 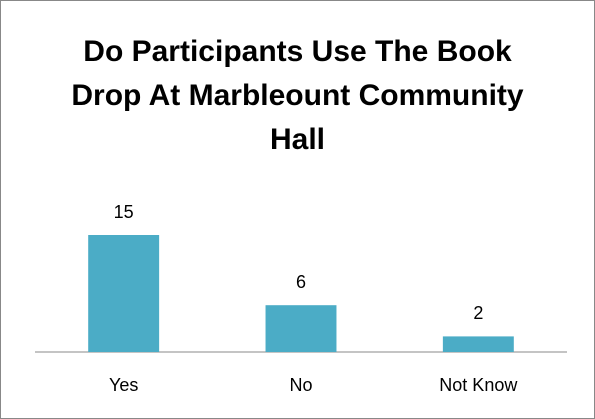 What do you see at coordinates (124, 212) in the screenshot?
I see `data-label: 15` at bounding box center [124, 212].